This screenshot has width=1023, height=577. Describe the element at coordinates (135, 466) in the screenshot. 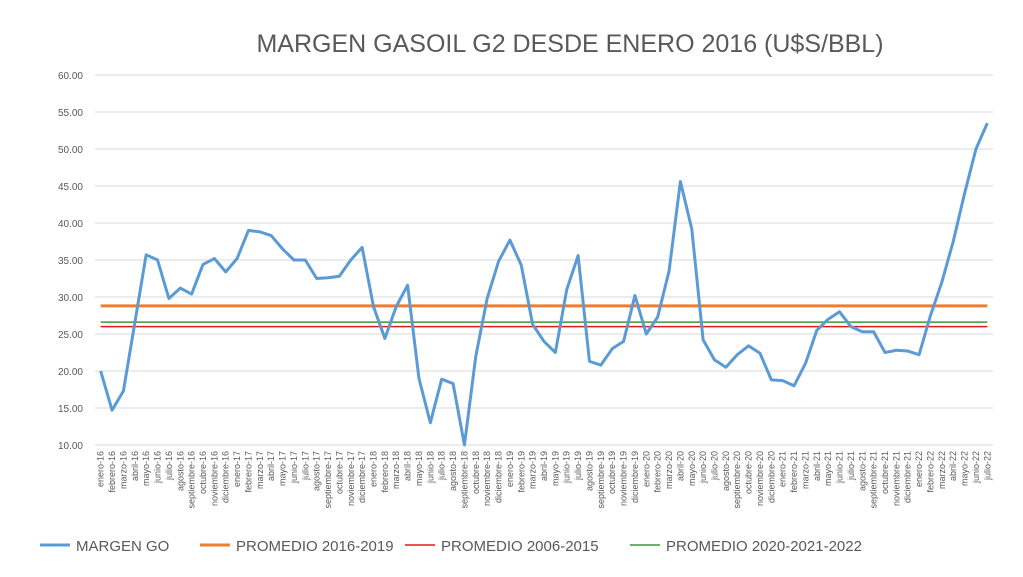

I see `x-tick-label: abril-16` at that location.